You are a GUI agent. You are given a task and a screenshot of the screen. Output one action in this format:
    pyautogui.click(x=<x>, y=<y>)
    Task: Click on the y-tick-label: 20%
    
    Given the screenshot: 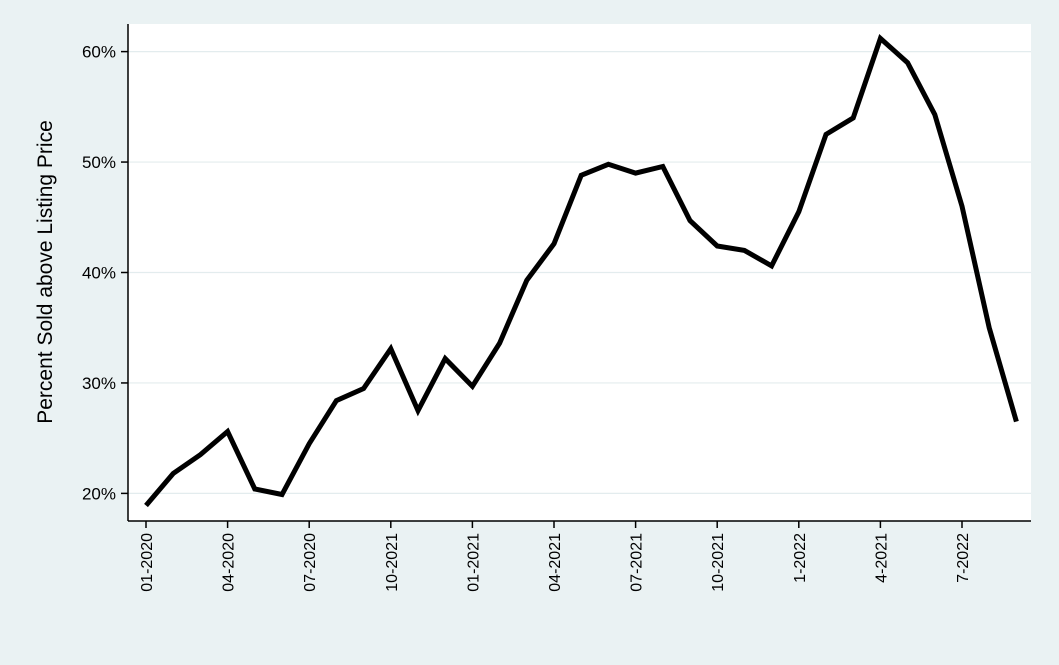 What is the action you would take?
    pyautogui.click(x=99, y=493)
    